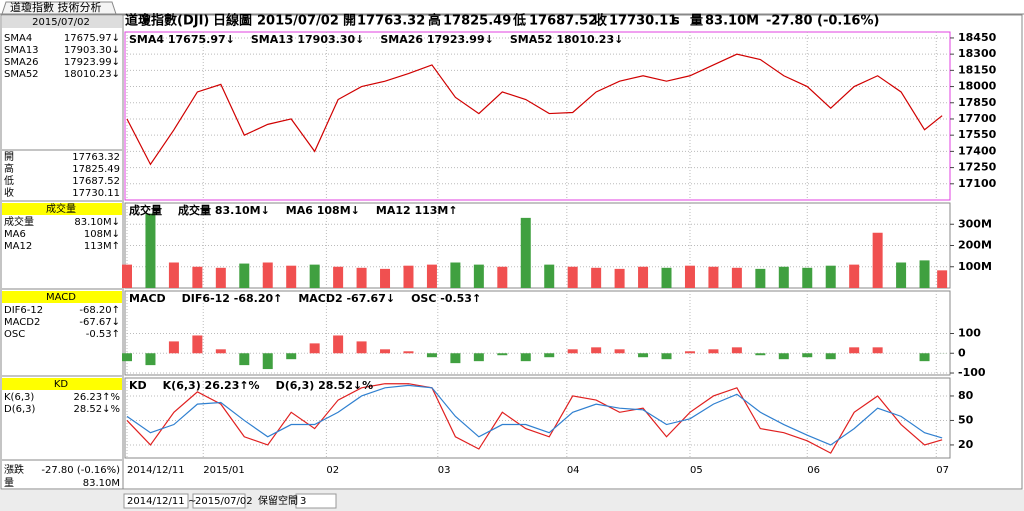  What do you see at coordinates (822, 21) in the screenshot?
I see `header-item: -27.80 (-0.16%)` at bounding box center [822, 21].